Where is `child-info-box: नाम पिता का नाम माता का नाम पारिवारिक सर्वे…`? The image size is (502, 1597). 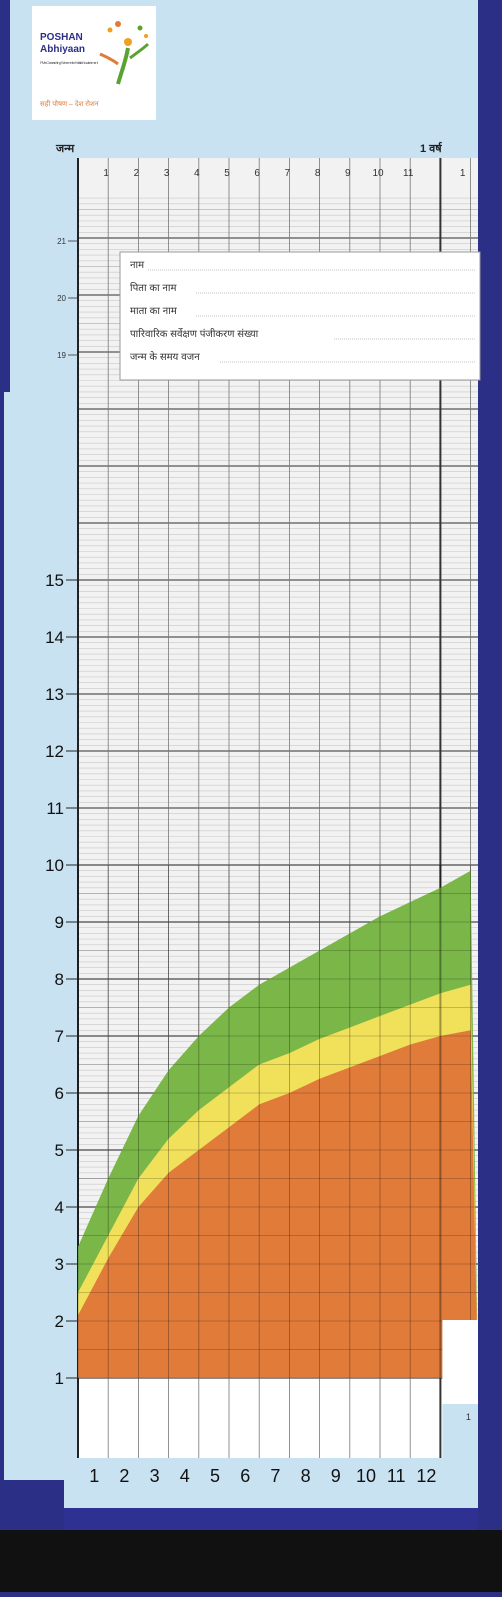
child-info-box: नाम पिता का नाम माता का नाम पारिवारिक सर्वे… is located at coordinates (300, 316).